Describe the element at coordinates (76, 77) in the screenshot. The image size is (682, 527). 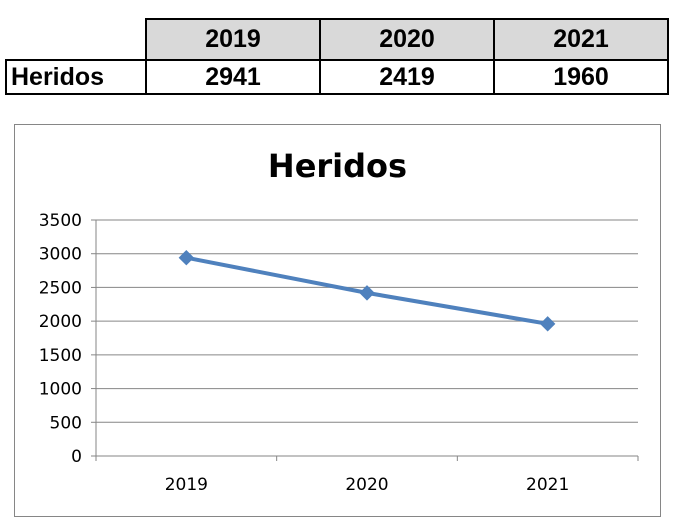
I see `table-row-label: Heridos` at that location.